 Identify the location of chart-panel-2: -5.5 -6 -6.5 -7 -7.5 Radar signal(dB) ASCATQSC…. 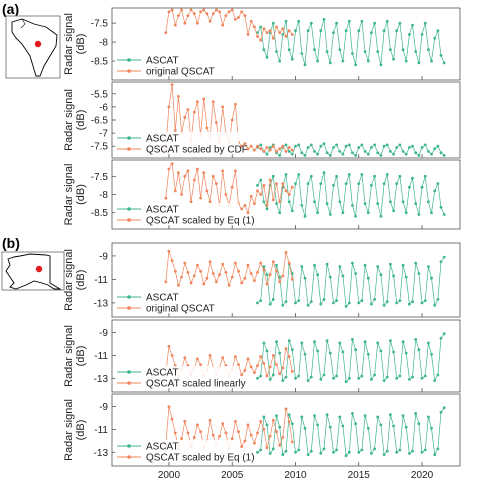
(262, 120).